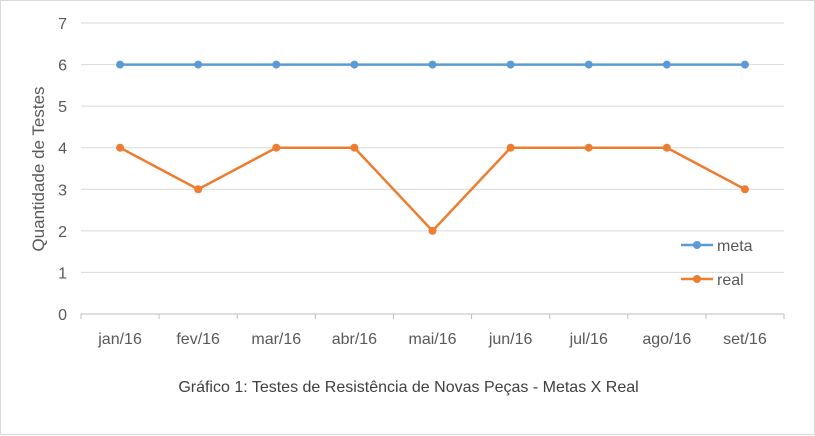  I want to click on y-tick-label: 6, so click(62, 66).